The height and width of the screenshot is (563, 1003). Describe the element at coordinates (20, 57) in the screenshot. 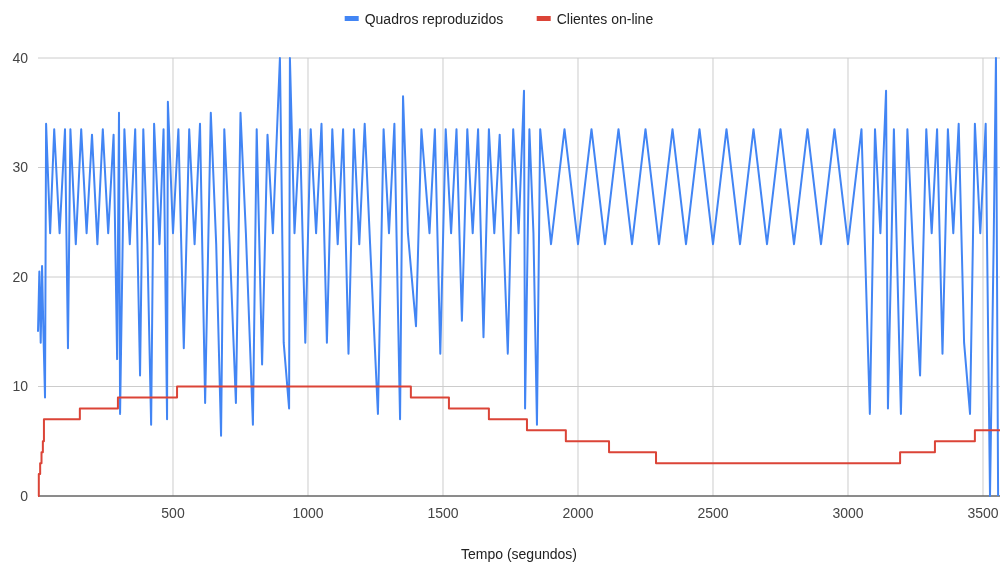

I see `y-tick-label: 40` at that location.